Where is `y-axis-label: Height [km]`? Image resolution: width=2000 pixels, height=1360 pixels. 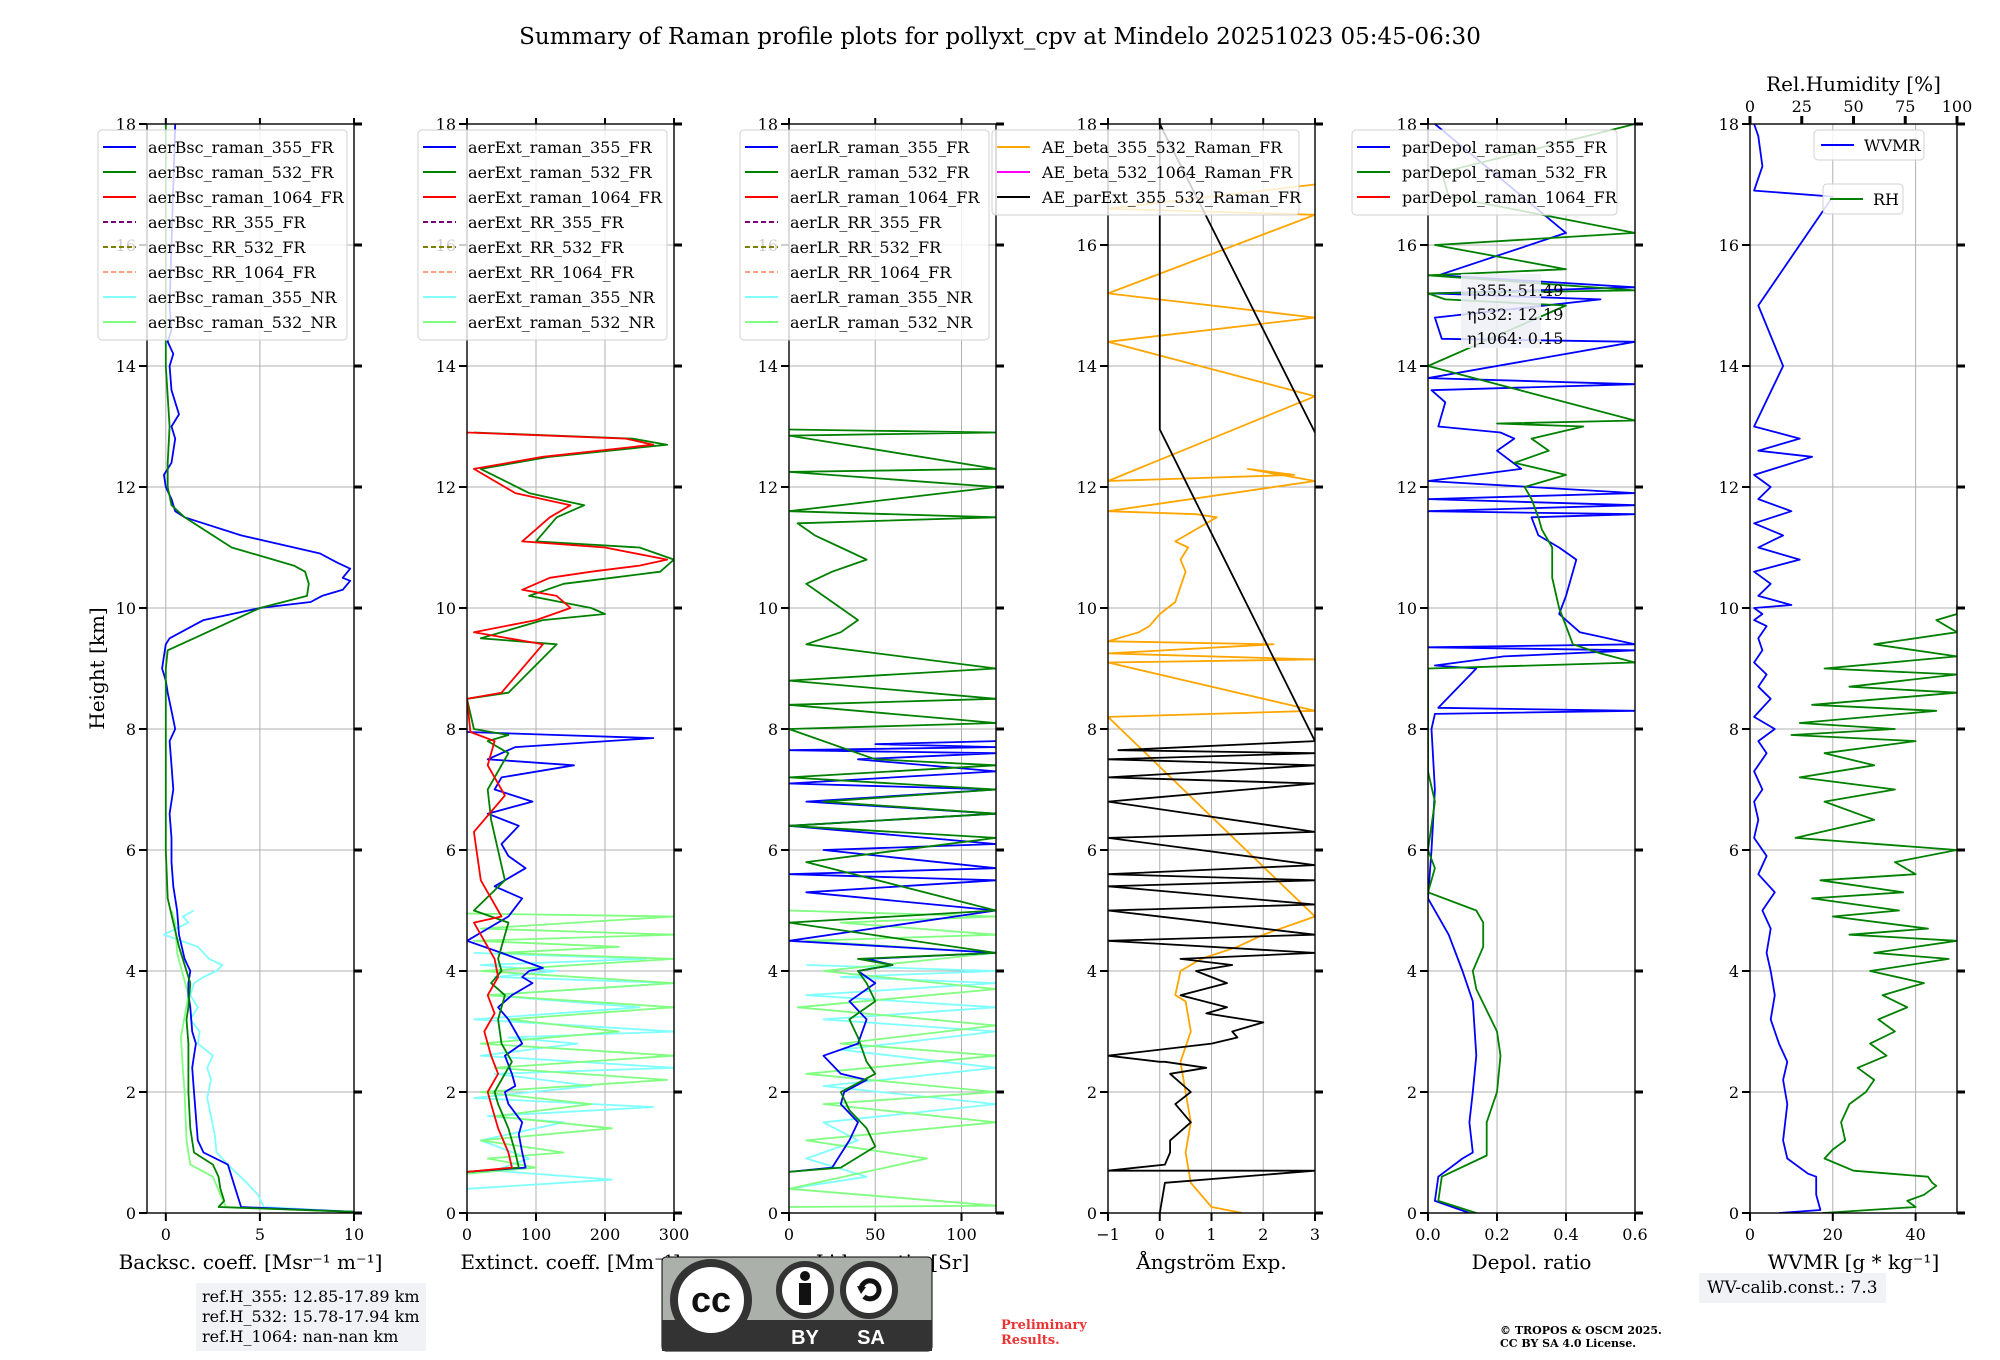
y-axis-label: Height [km] is located at coordinates (97, 668).